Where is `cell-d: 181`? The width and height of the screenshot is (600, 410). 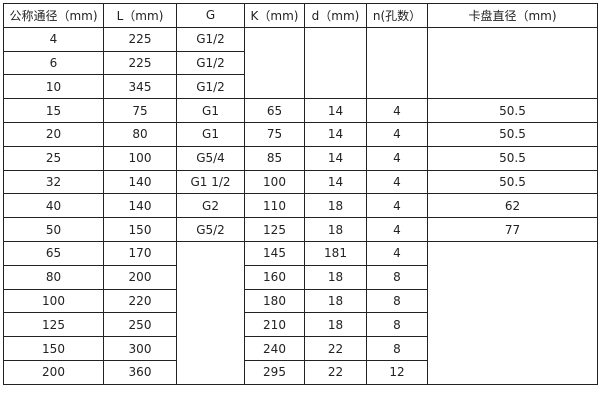 cell-d: 181 is located at coordinates (335, 253).